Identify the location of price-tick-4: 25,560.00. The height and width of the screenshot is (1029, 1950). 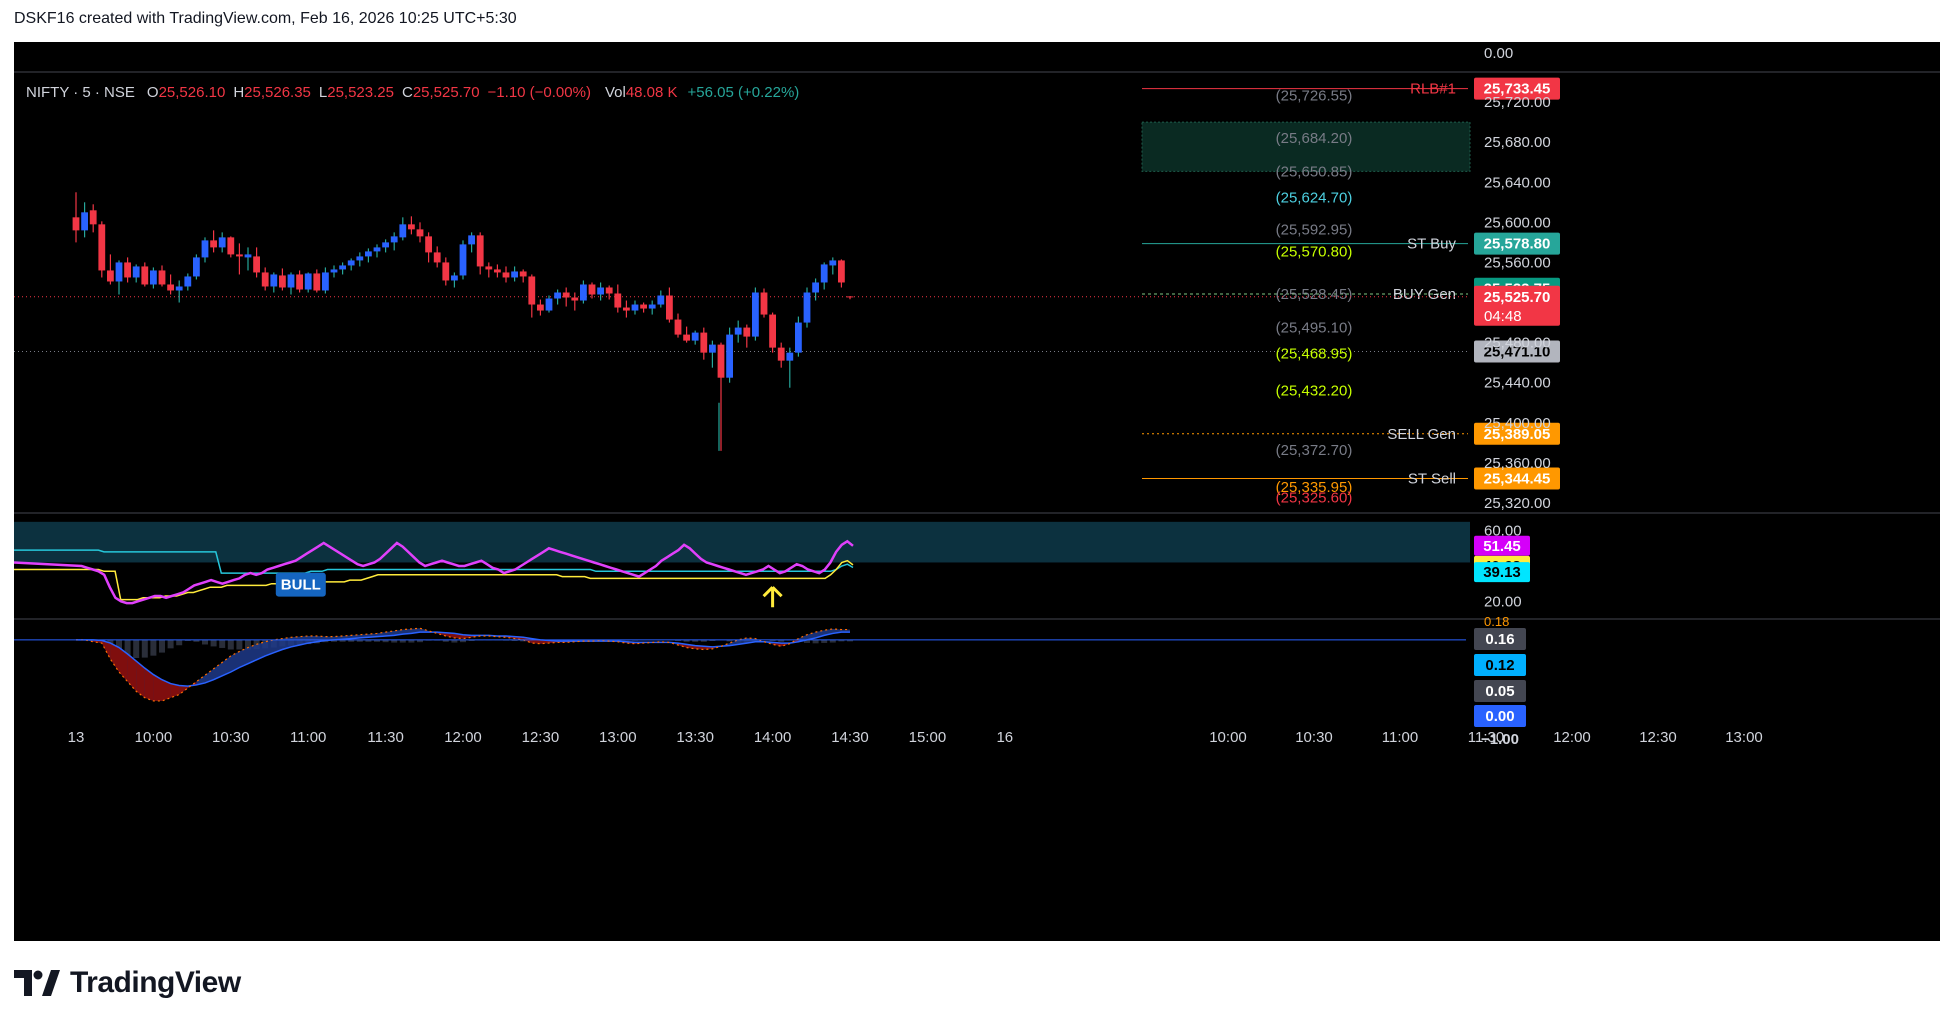
(1517, 262).